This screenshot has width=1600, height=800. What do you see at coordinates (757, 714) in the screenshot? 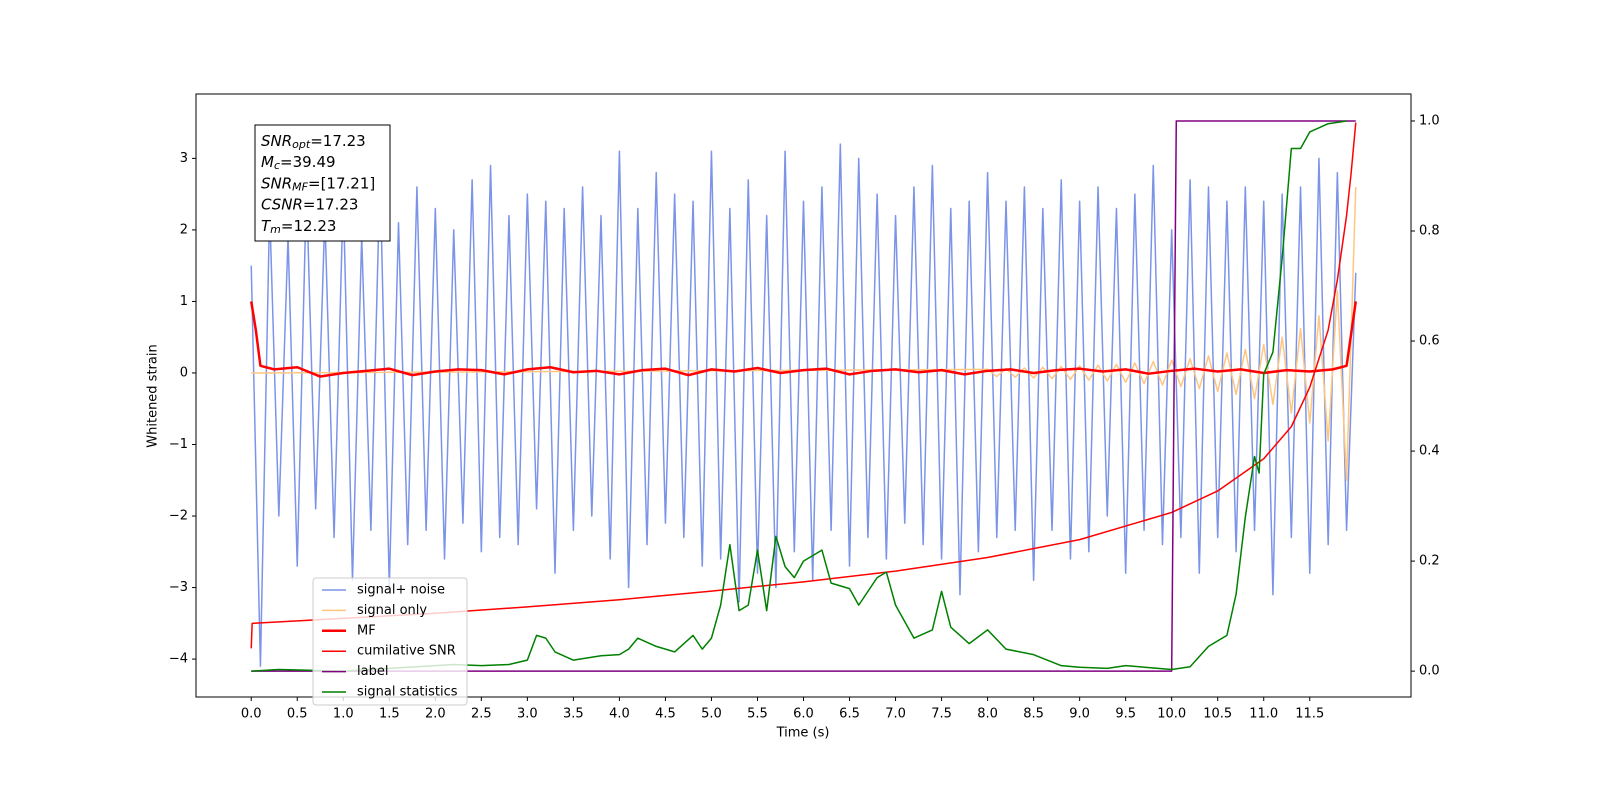
I see `x-tick-label: 5.5` at bounding box center [757, 714].